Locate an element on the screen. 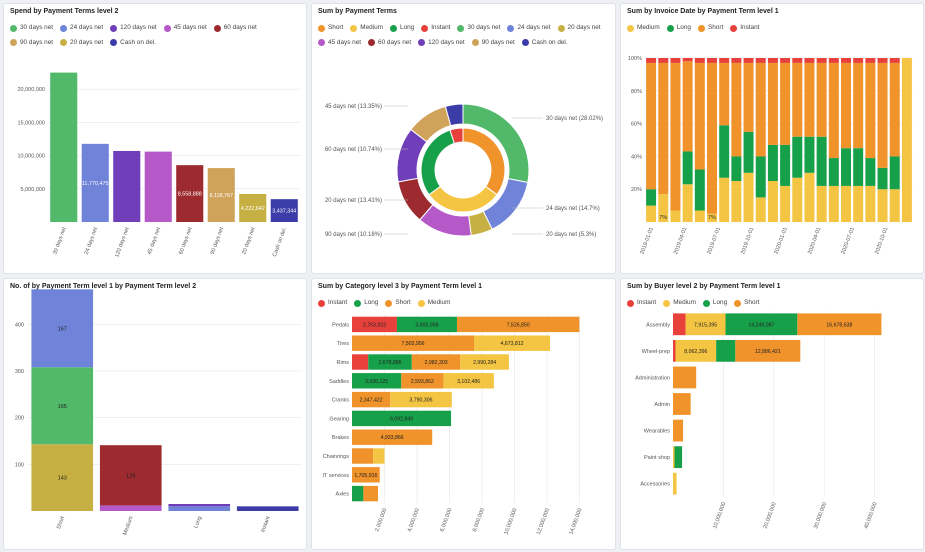  legend-label: 30 days net is located at coordinates (37, 27).